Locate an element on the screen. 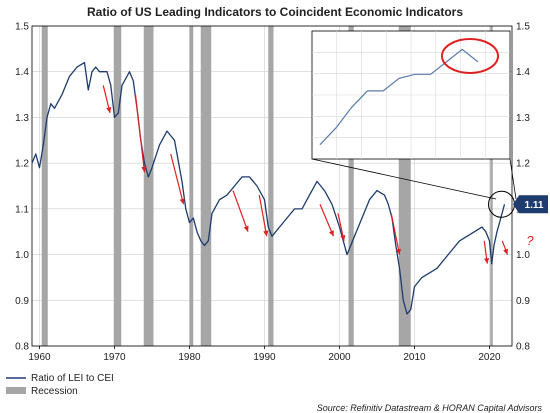  x-tick-label-6: 2020 is located at coordinates (489, 357).